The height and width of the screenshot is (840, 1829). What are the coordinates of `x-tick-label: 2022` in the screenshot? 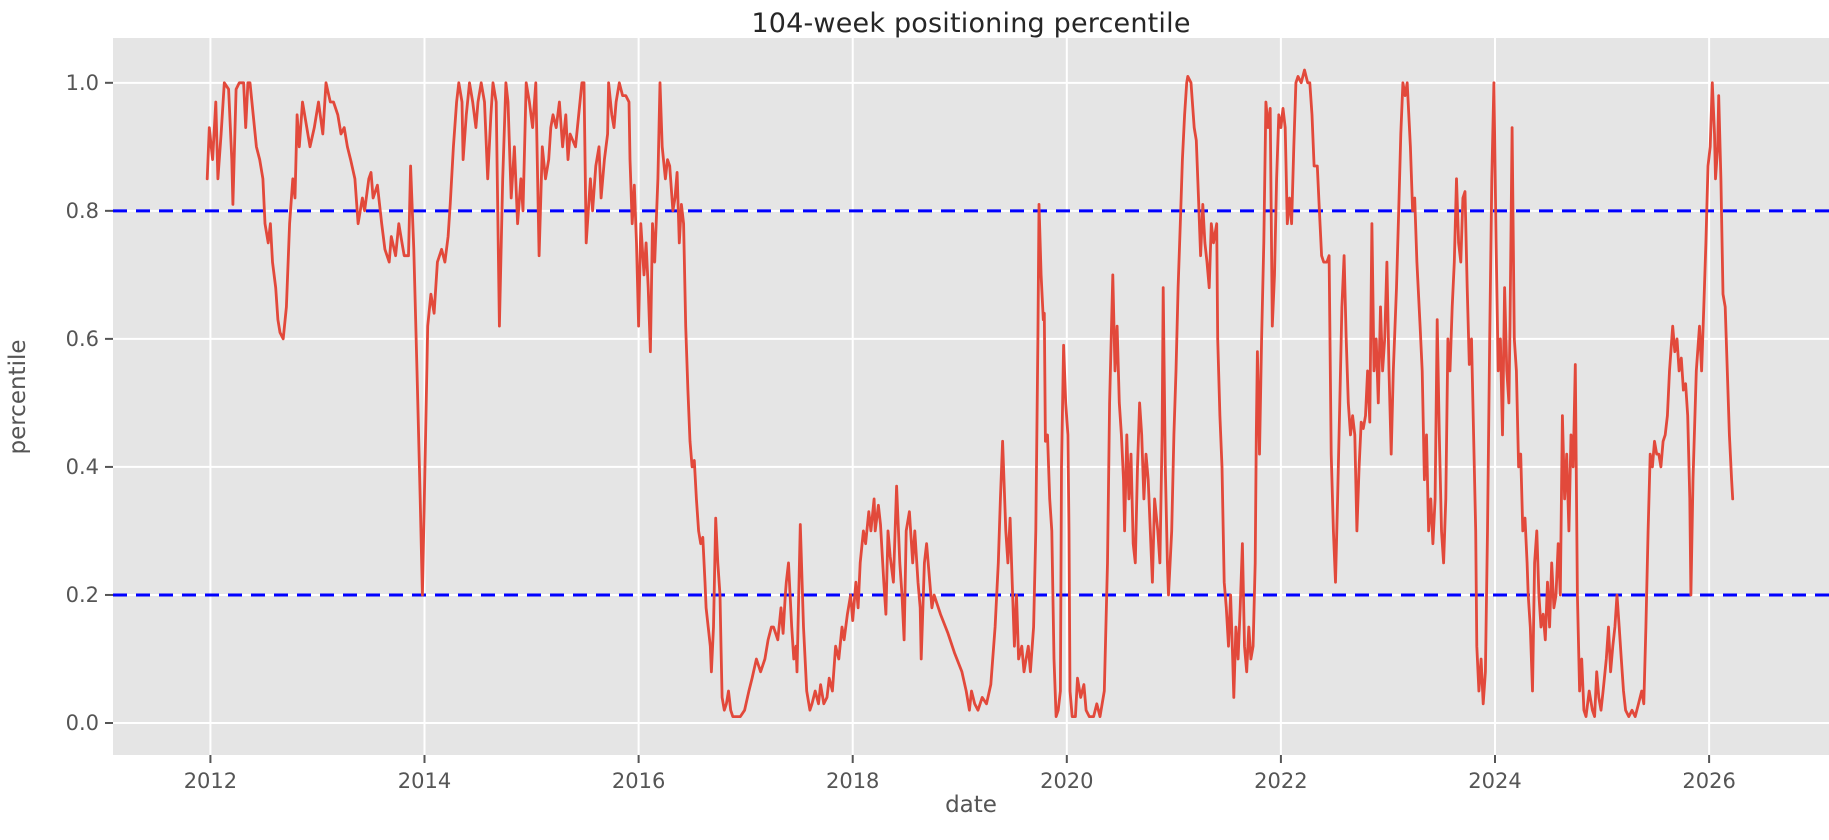 It's located at (1280, 781).